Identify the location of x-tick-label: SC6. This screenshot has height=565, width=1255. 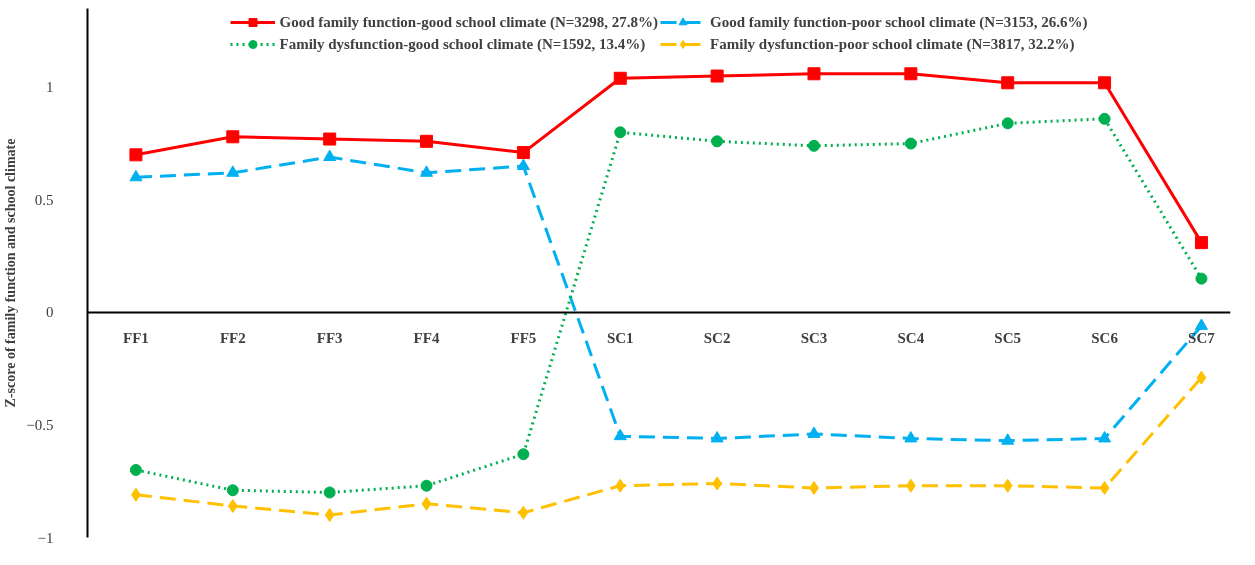
(1105, 338).